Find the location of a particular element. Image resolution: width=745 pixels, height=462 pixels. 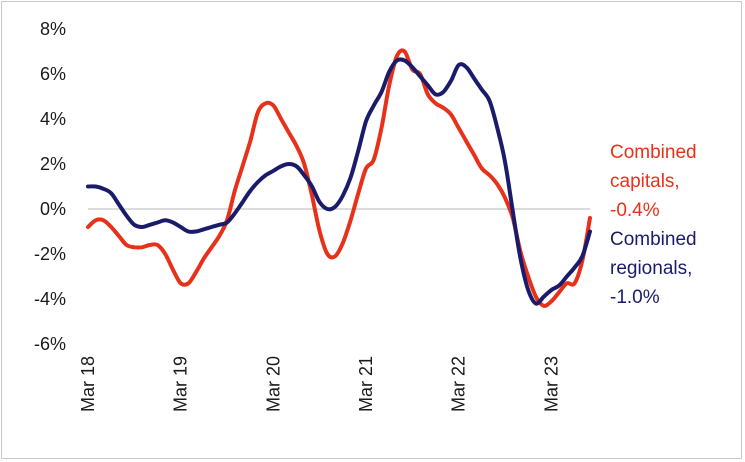

x-axis: Mar 18 Mar 19 Mar 20 Mar 21 Mar 22 Mar 23 is located at coordinates (319, 384).